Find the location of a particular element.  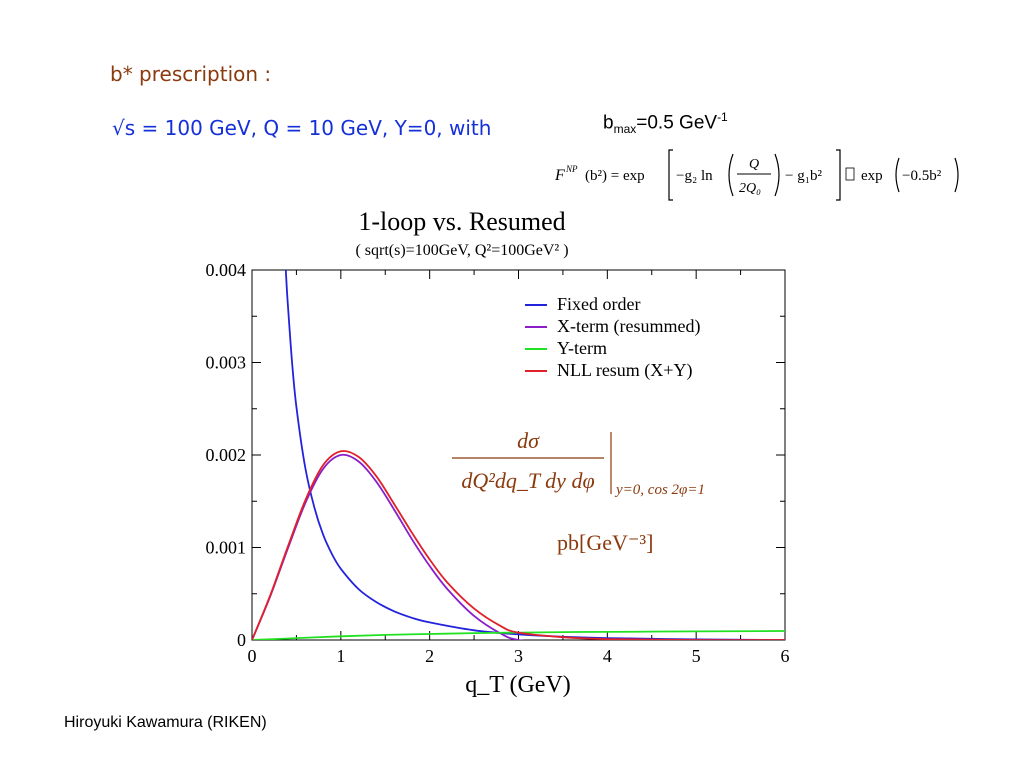

legend-label-fixed-order: Fixed order is located at coordinates (598, 304).